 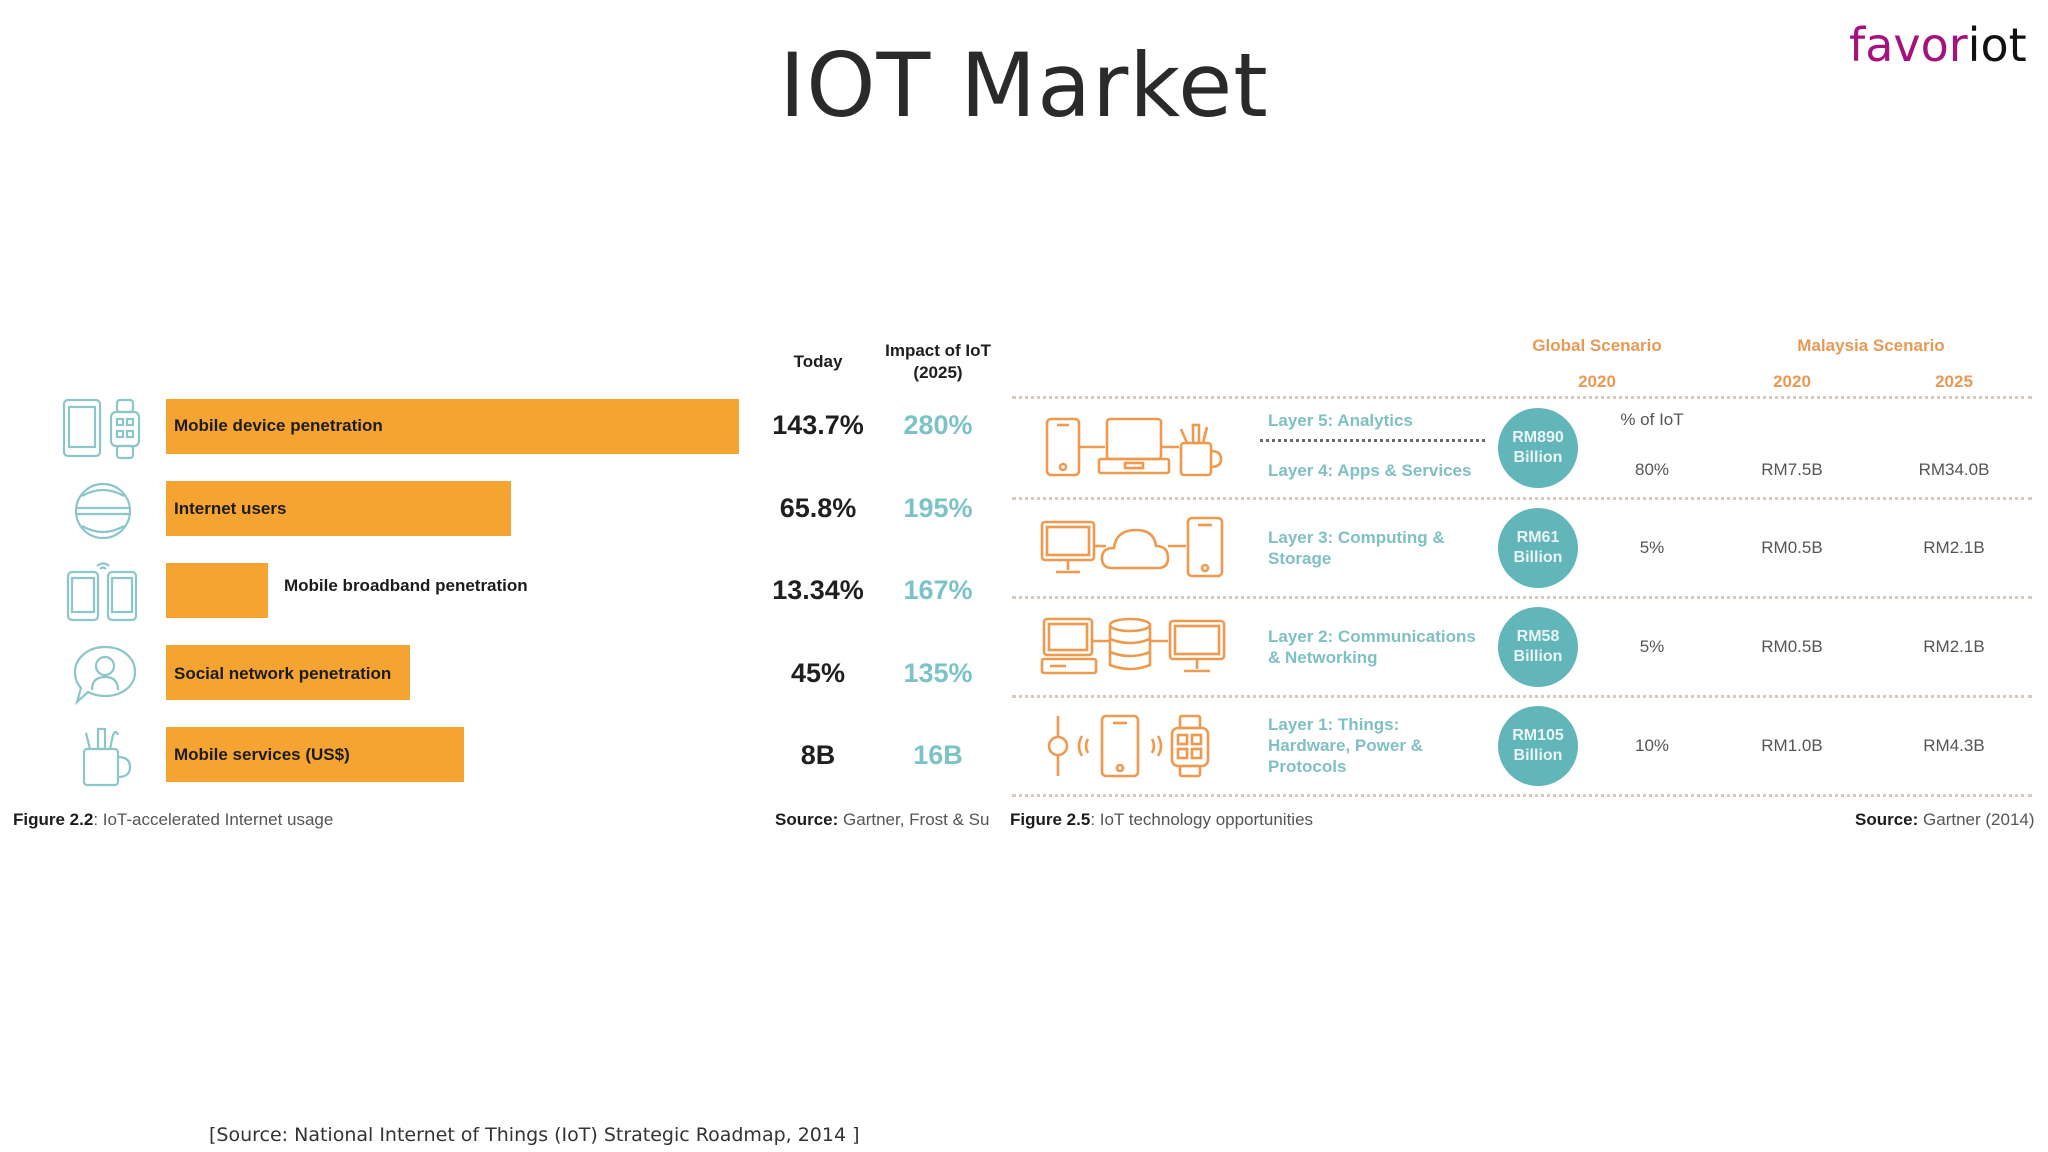 I want to click on bar-social-network, so click(x=288, y=672).